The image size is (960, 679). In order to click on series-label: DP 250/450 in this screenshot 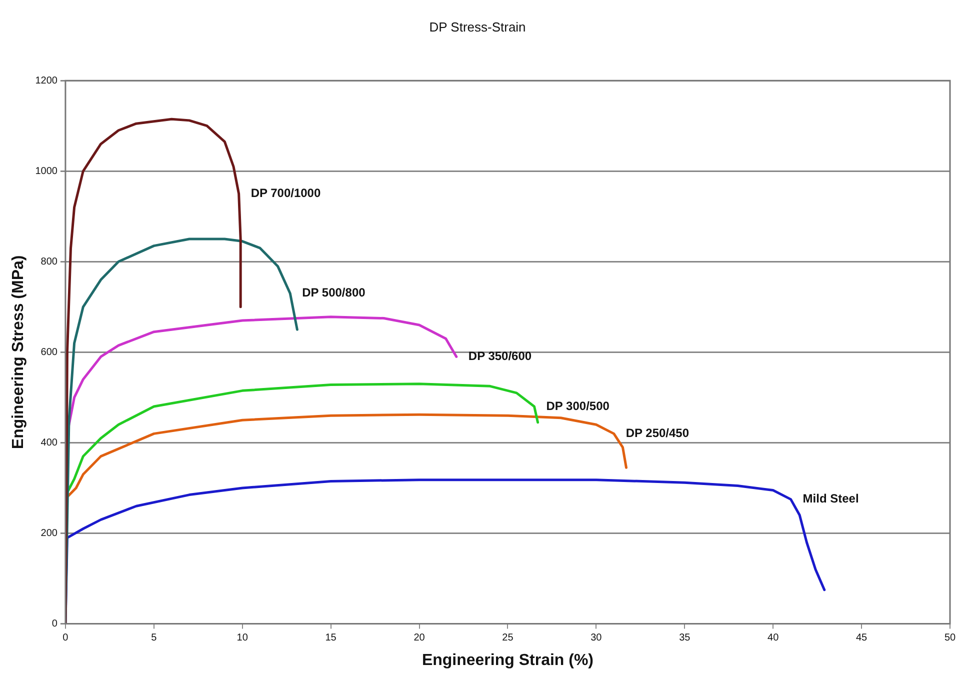, I will do `click(658, 433)`.